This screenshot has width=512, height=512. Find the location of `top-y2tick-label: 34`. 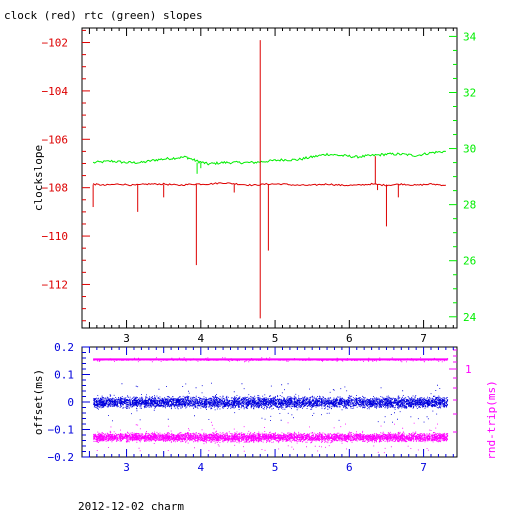

top-y2tick-label: 34 is located at coordinates (470, 36).